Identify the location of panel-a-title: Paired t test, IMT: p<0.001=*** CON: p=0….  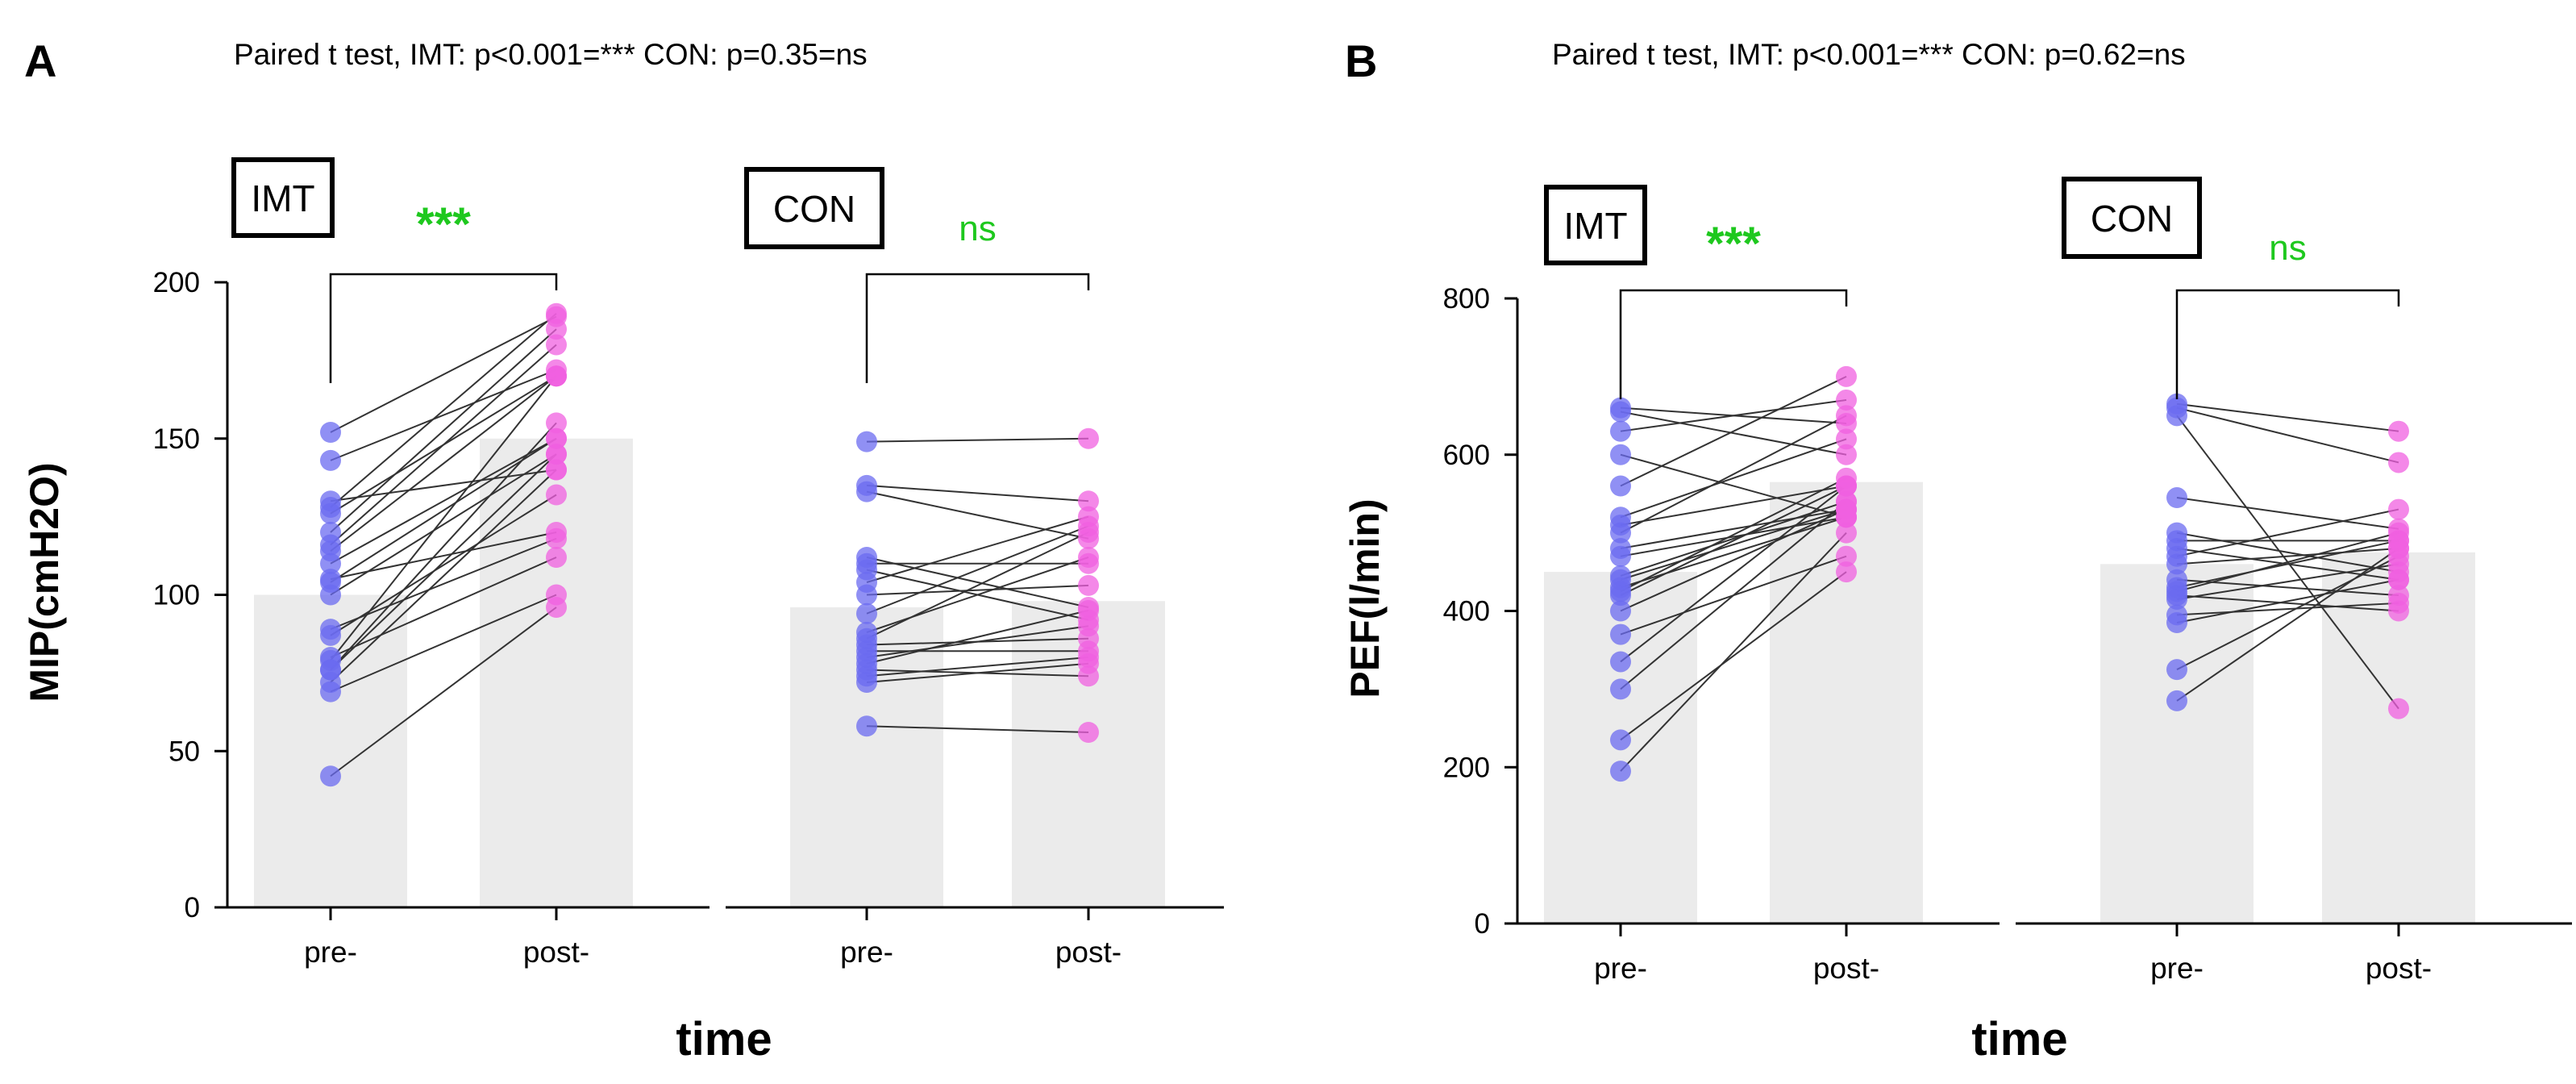
(551, 54).